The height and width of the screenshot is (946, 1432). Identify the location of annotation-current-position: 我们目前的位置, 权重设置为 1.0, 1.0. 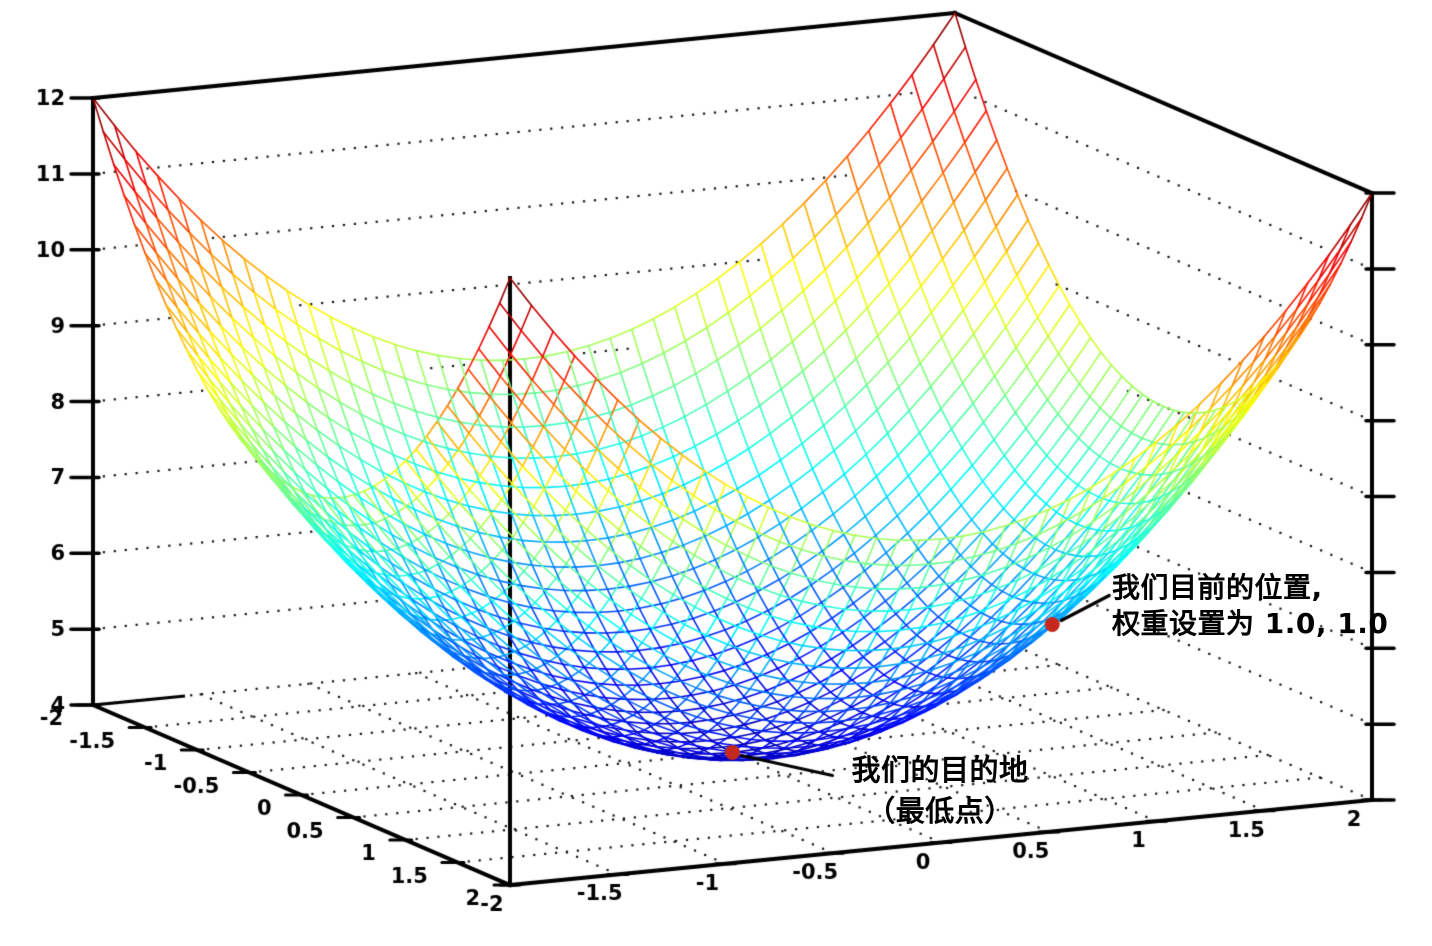
(1250, 606).